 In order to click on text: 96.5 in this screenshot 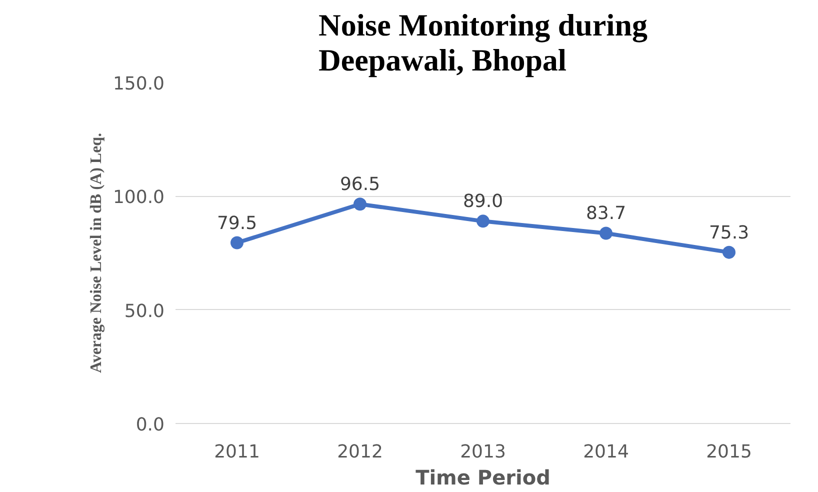, I will do `click(360, 185)`.